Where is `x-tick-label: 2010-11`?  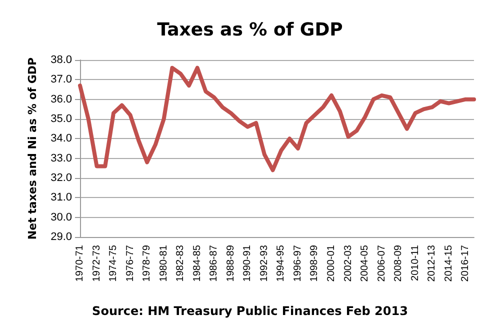 x-tick-label: 2010-11 is located at coordinates (415, 262).